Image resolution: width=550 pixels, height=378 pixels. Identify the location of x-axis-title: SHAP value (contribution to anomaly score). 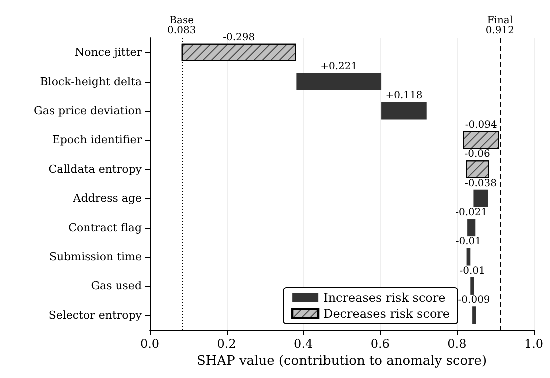
(342, 361).